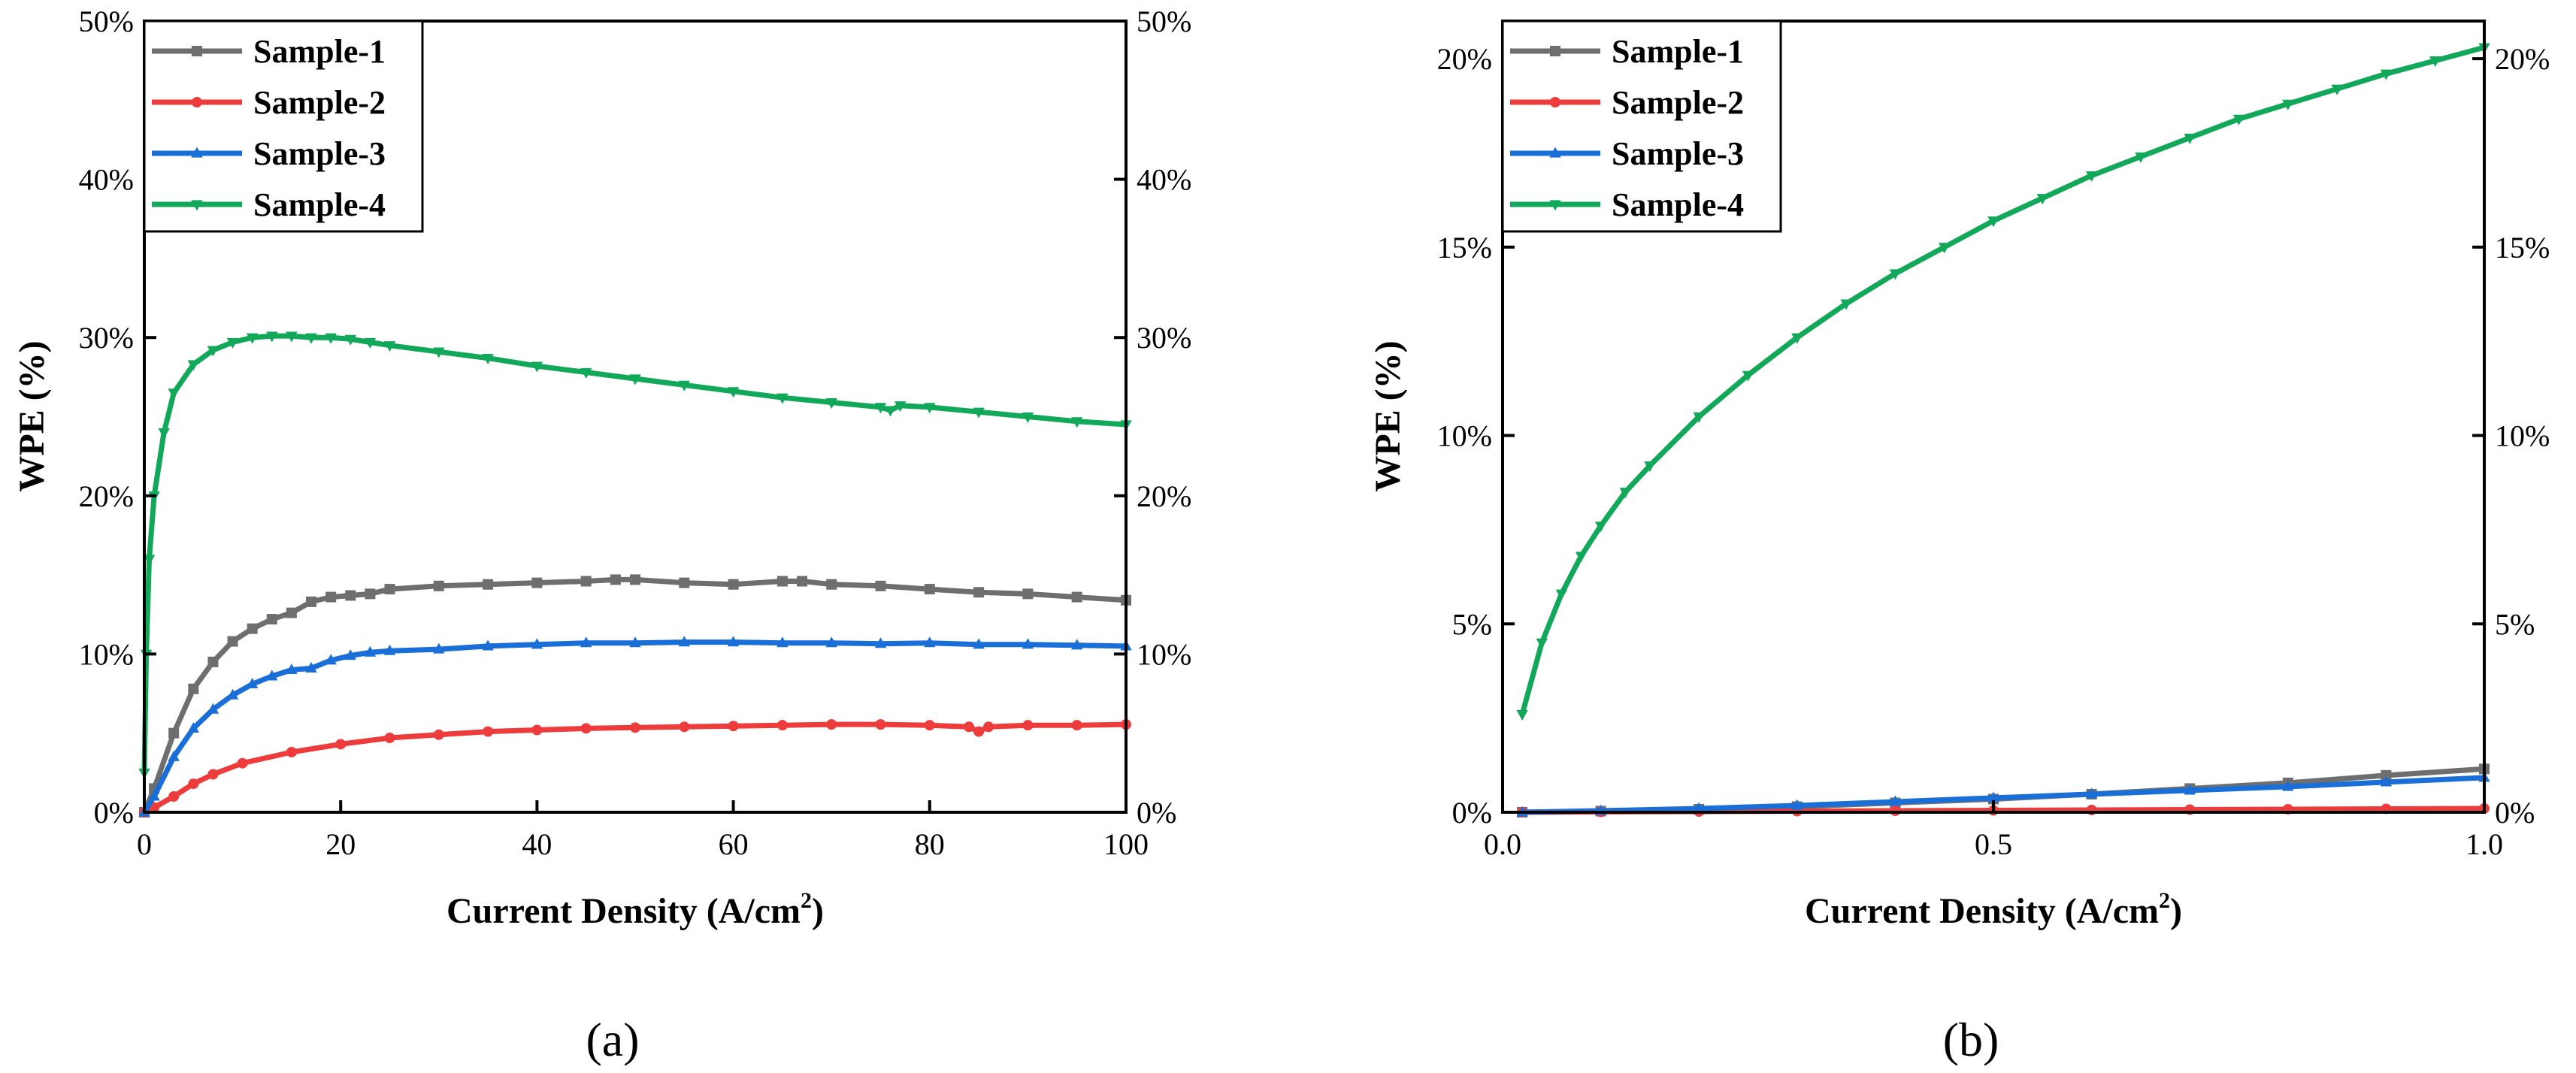 Image resolution: width=2576 pixels, height=1073 pixels. What do you see at coordinates (2515, 813) in the screenshot?
I see `panel-b-ytick-label-right-0: 0%` at bounding box center [2515, 813].